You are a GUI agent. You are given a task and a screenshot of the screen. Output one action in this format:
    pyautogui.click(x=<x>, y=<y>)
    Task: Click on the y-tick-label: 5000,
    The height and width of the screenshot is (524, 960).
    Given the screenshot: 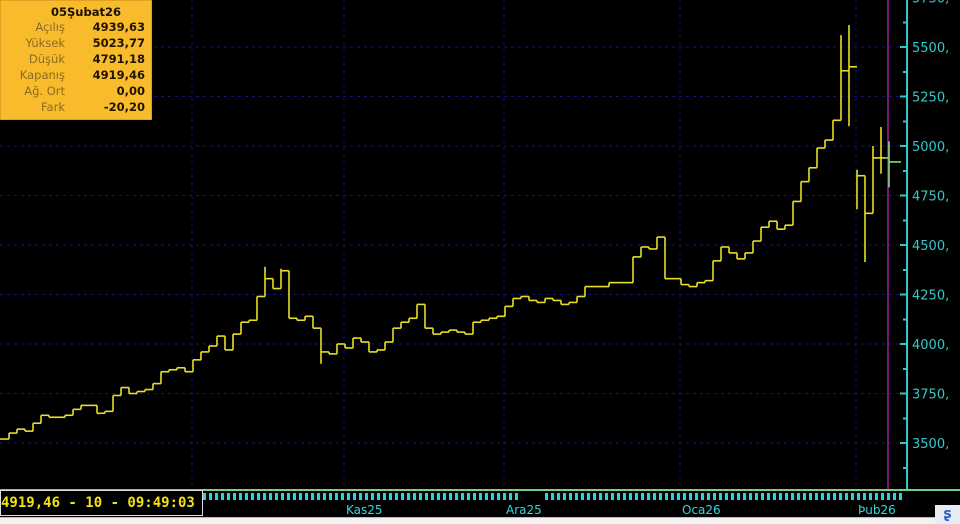 What is the action you would take?
    pyautogui.click(x=930, y=147)
    